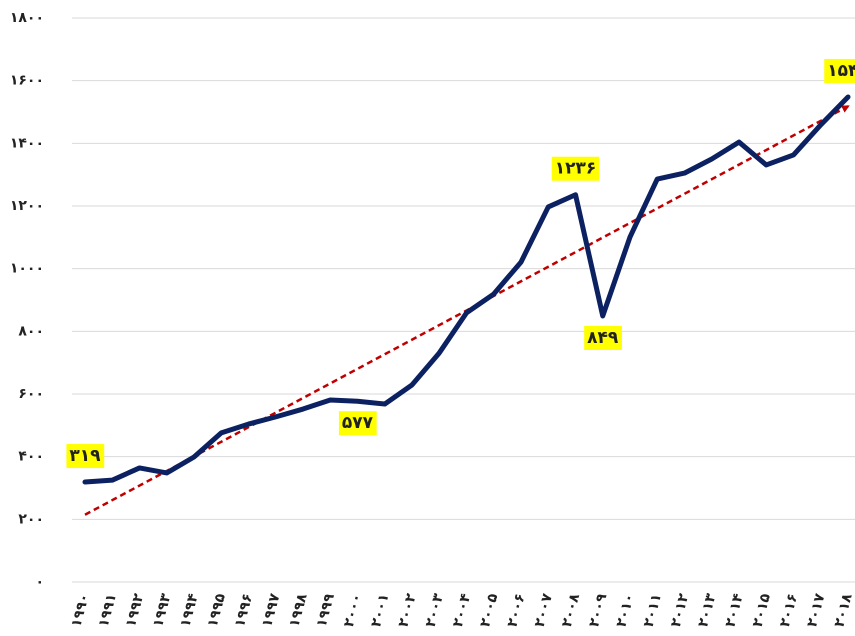  I want to click on x-tick-label: ۲۰۰۵, so click(489, 610).